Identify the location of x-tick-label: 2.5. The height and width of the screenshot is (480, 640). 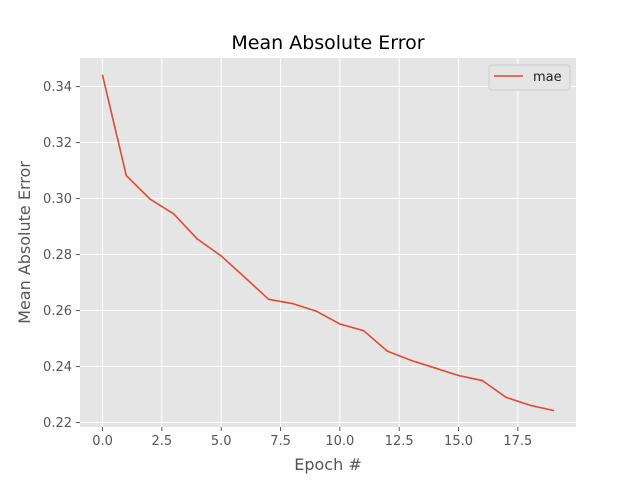
(162, 441).